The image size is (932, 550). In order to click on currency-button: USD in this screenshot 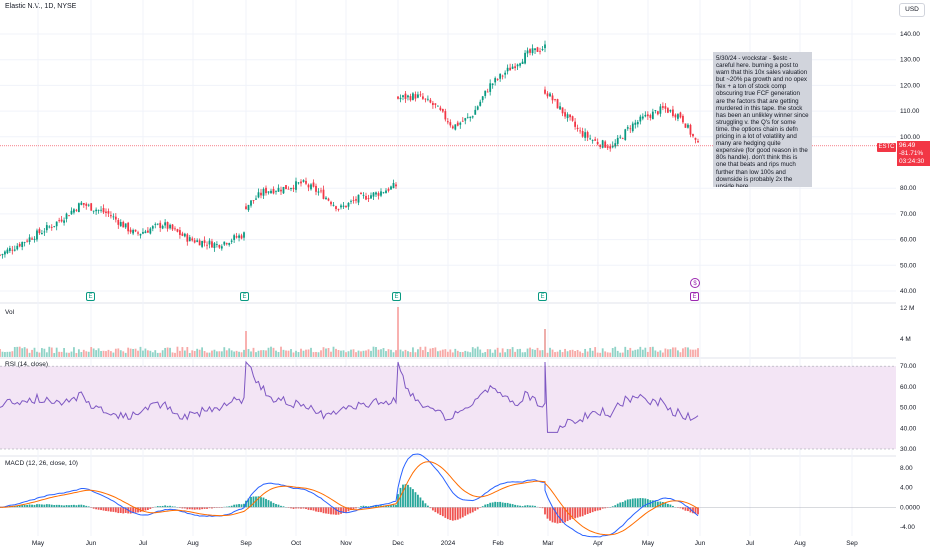, I will do `click(912, 10)`.